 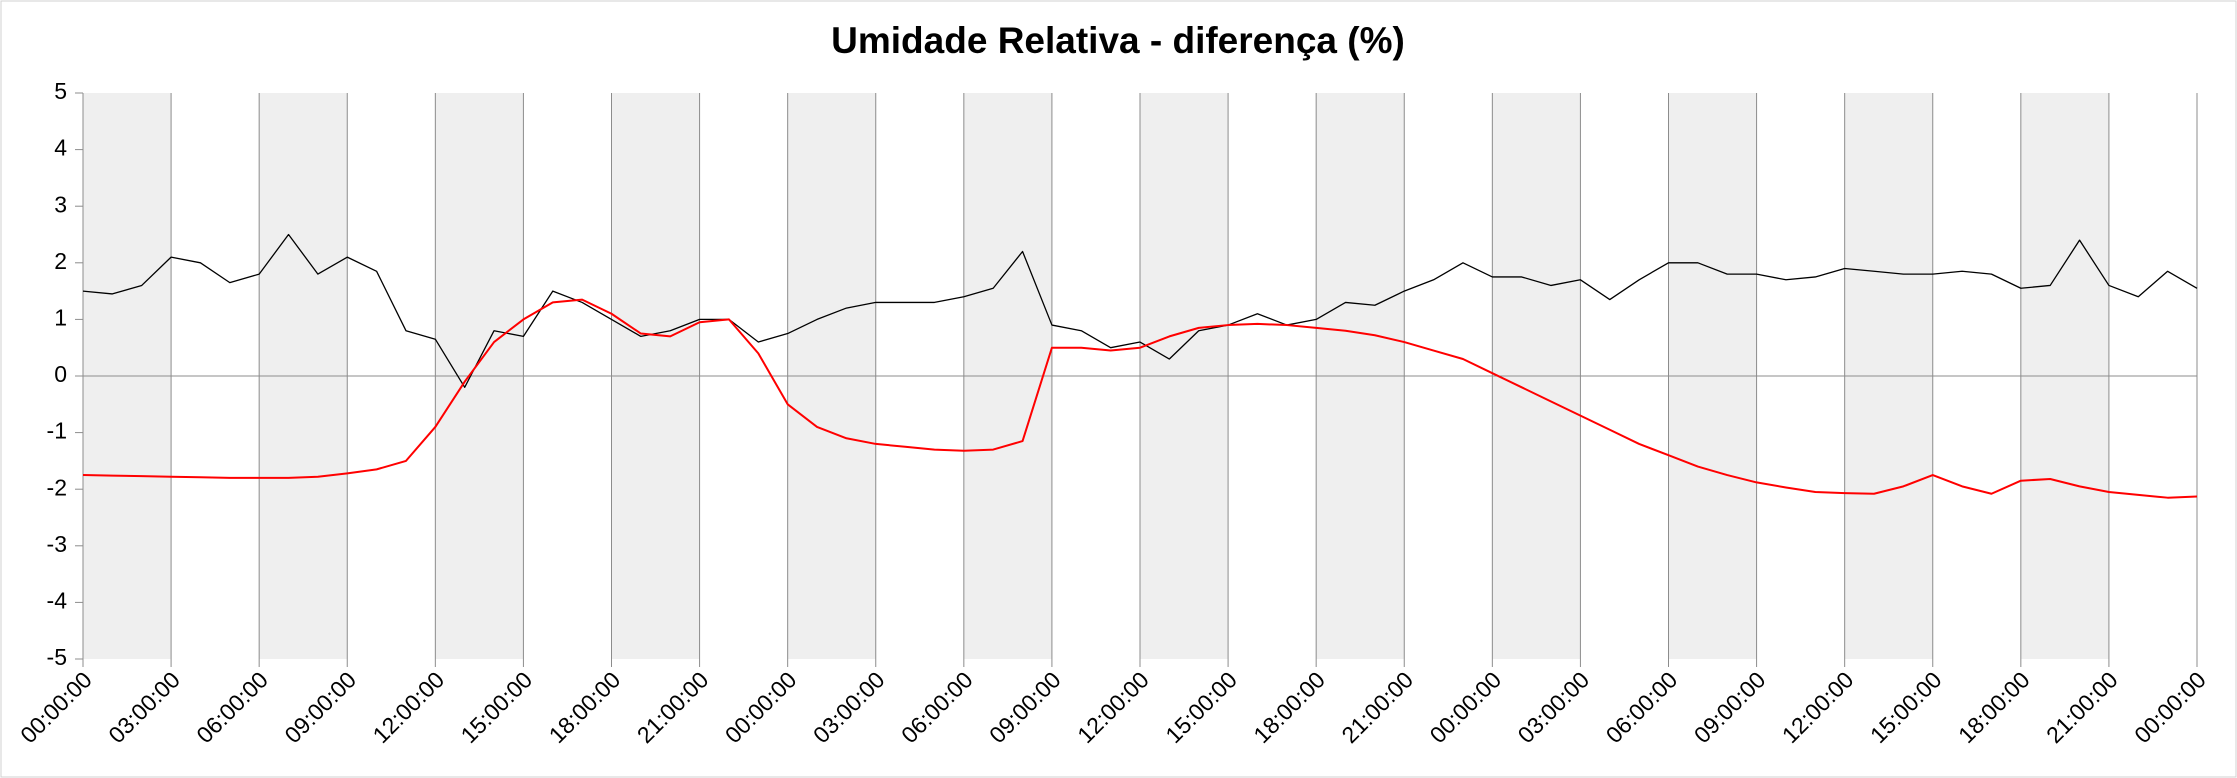 I want to click on y-tick-label: 3, so click(x=60, y=204).